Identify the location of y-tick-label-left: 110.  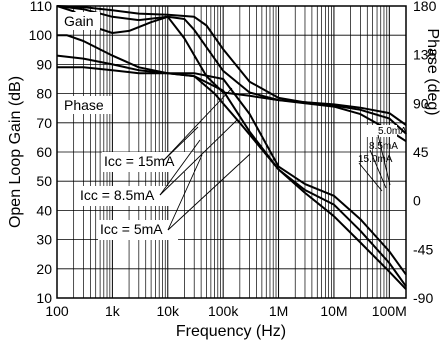
(41, 7).